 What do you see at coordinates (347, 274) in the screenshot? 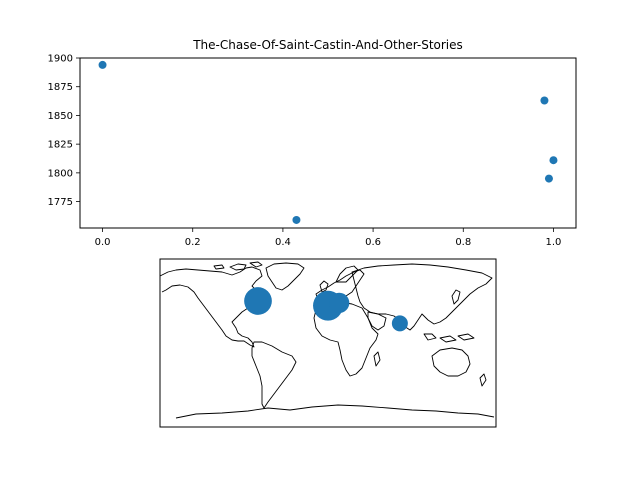
I see `scandinavia-outline` at bounding box center [347, 274].